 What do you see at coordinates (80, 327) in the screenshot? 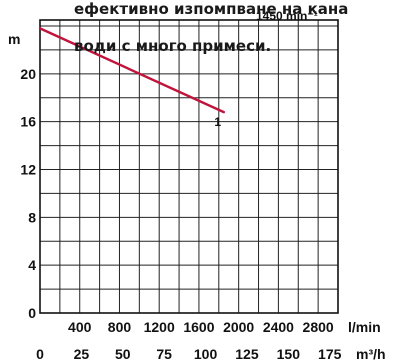
I see `x-tick-label-lmin: 400` at bounding box center [80, 327].